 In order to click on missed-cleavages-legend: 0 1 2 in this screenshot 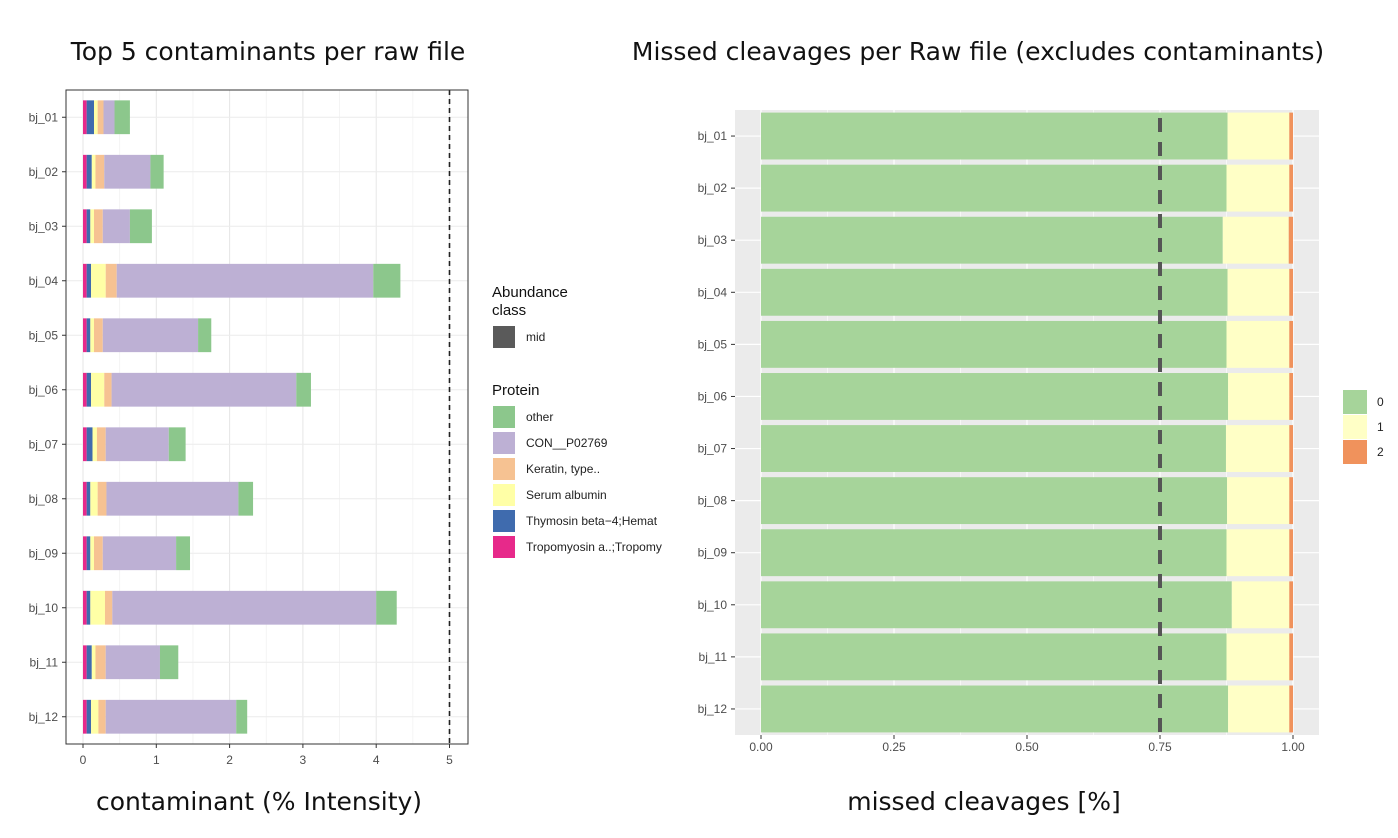, I will do `click(1363, 427)`.